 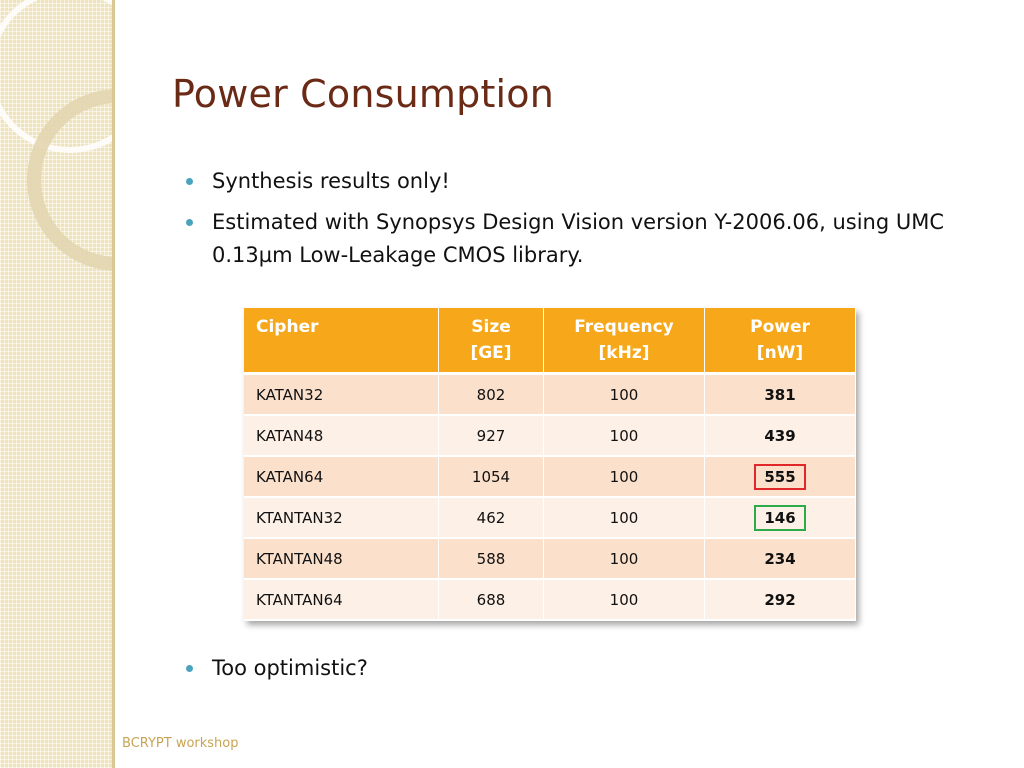 What do you see at coordinates (491, 477) in the screenshot?
I see `cell-size: 1054` at bounding box center [491, 477].